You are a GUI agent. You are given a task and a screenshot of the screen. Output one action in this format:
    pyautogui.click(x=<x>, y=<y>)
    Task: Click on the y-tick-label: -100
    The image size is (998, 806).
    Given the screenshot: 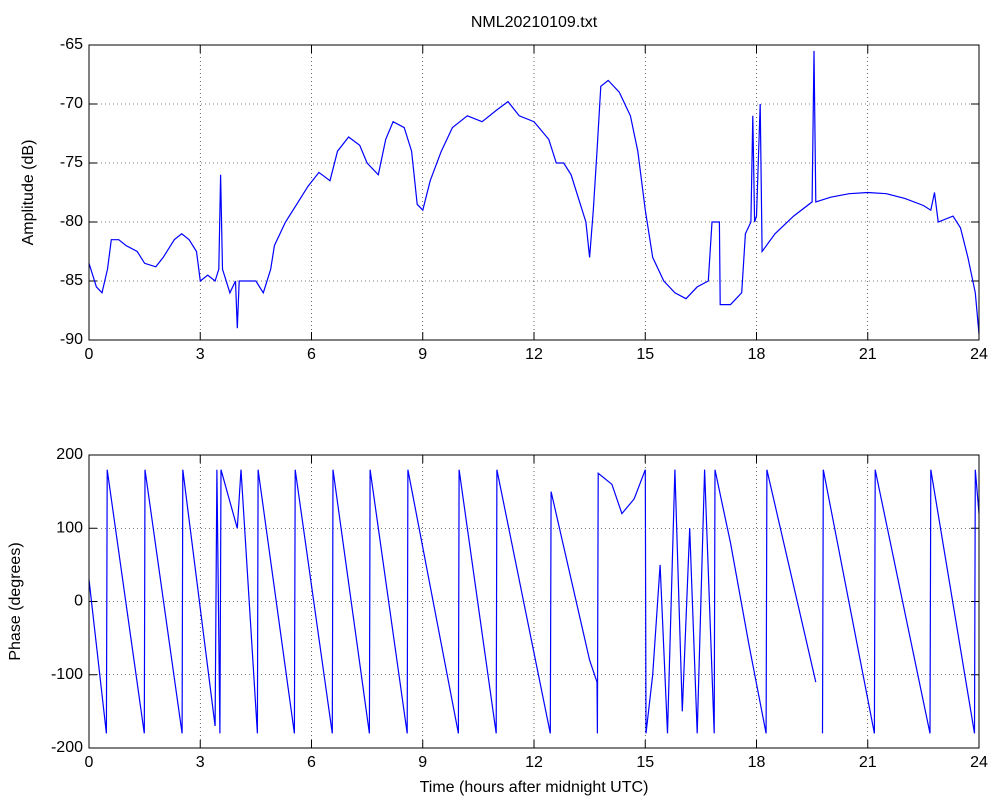 What is the action you would take?
    pyautogui.click(x=67, y=674)
    